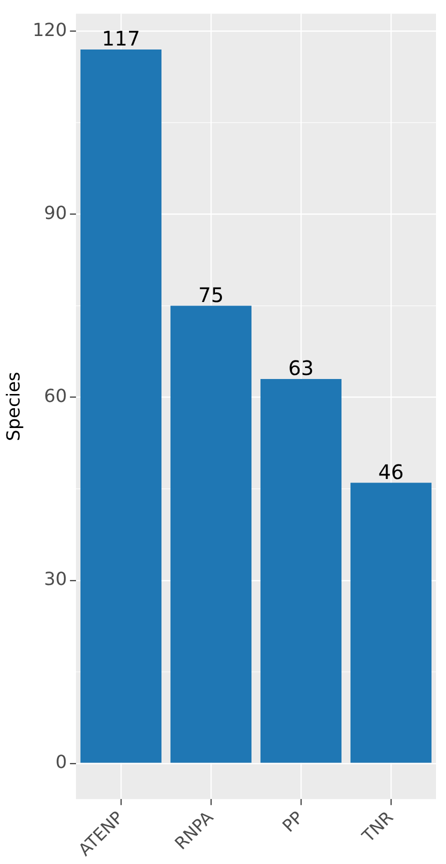  What do you see at coordinates (55, 213) in the screenshot?
I see `y-tick-label: 90` at bounding box center [55, 213].